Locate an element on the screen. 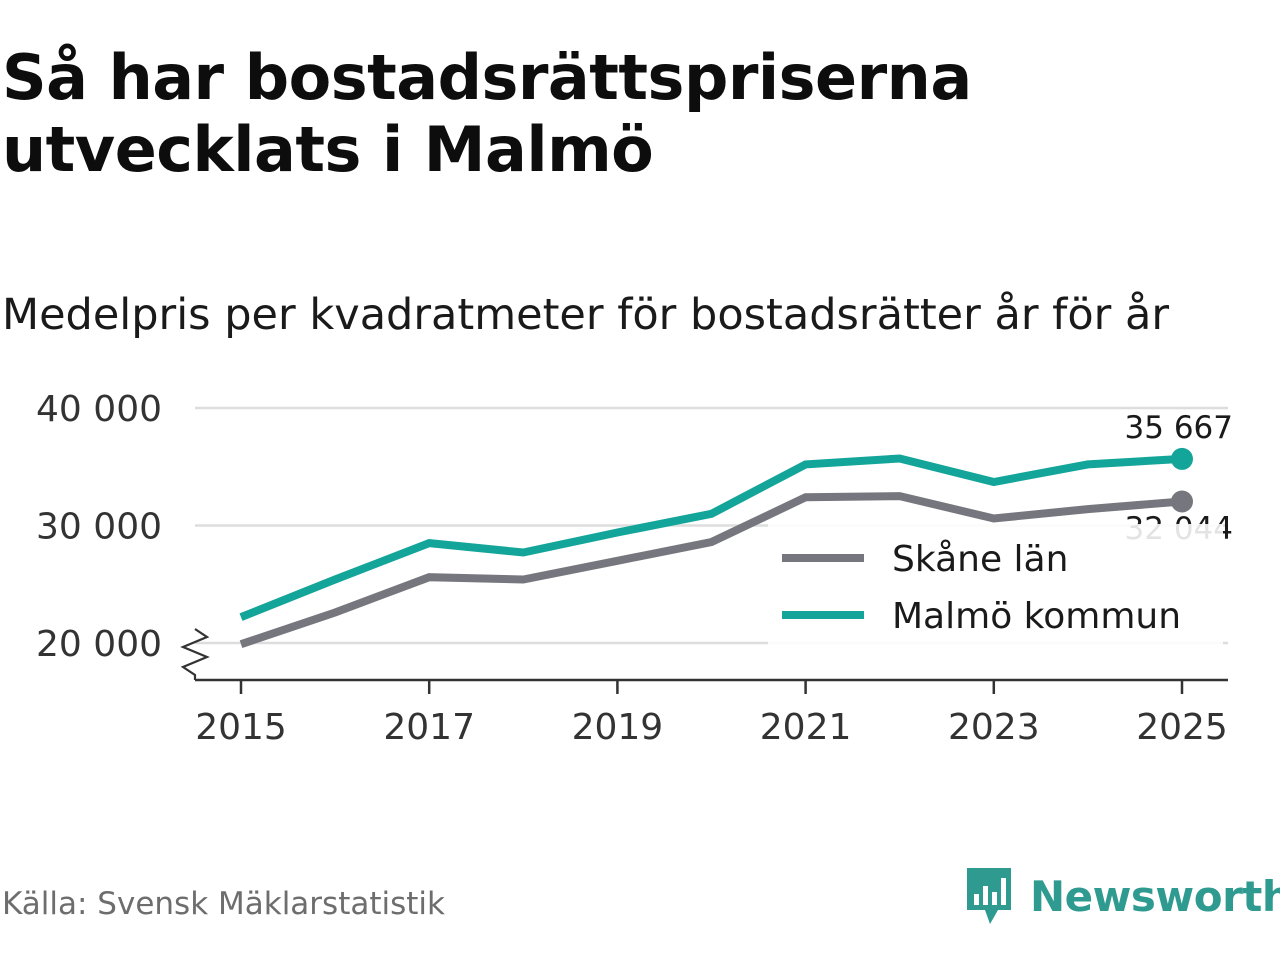  newsworthy-logo: Newsworthy is located at coordinates (1122, 896).